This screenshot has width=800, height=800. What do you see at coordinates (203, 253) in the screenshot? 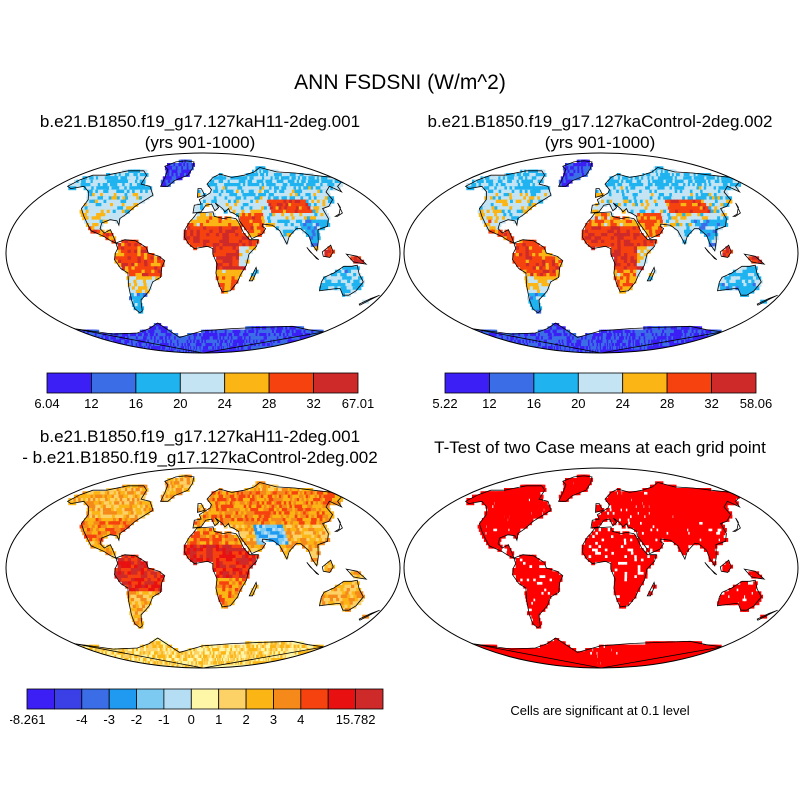
I see `map-top-left` at bounding box center [203, 253].